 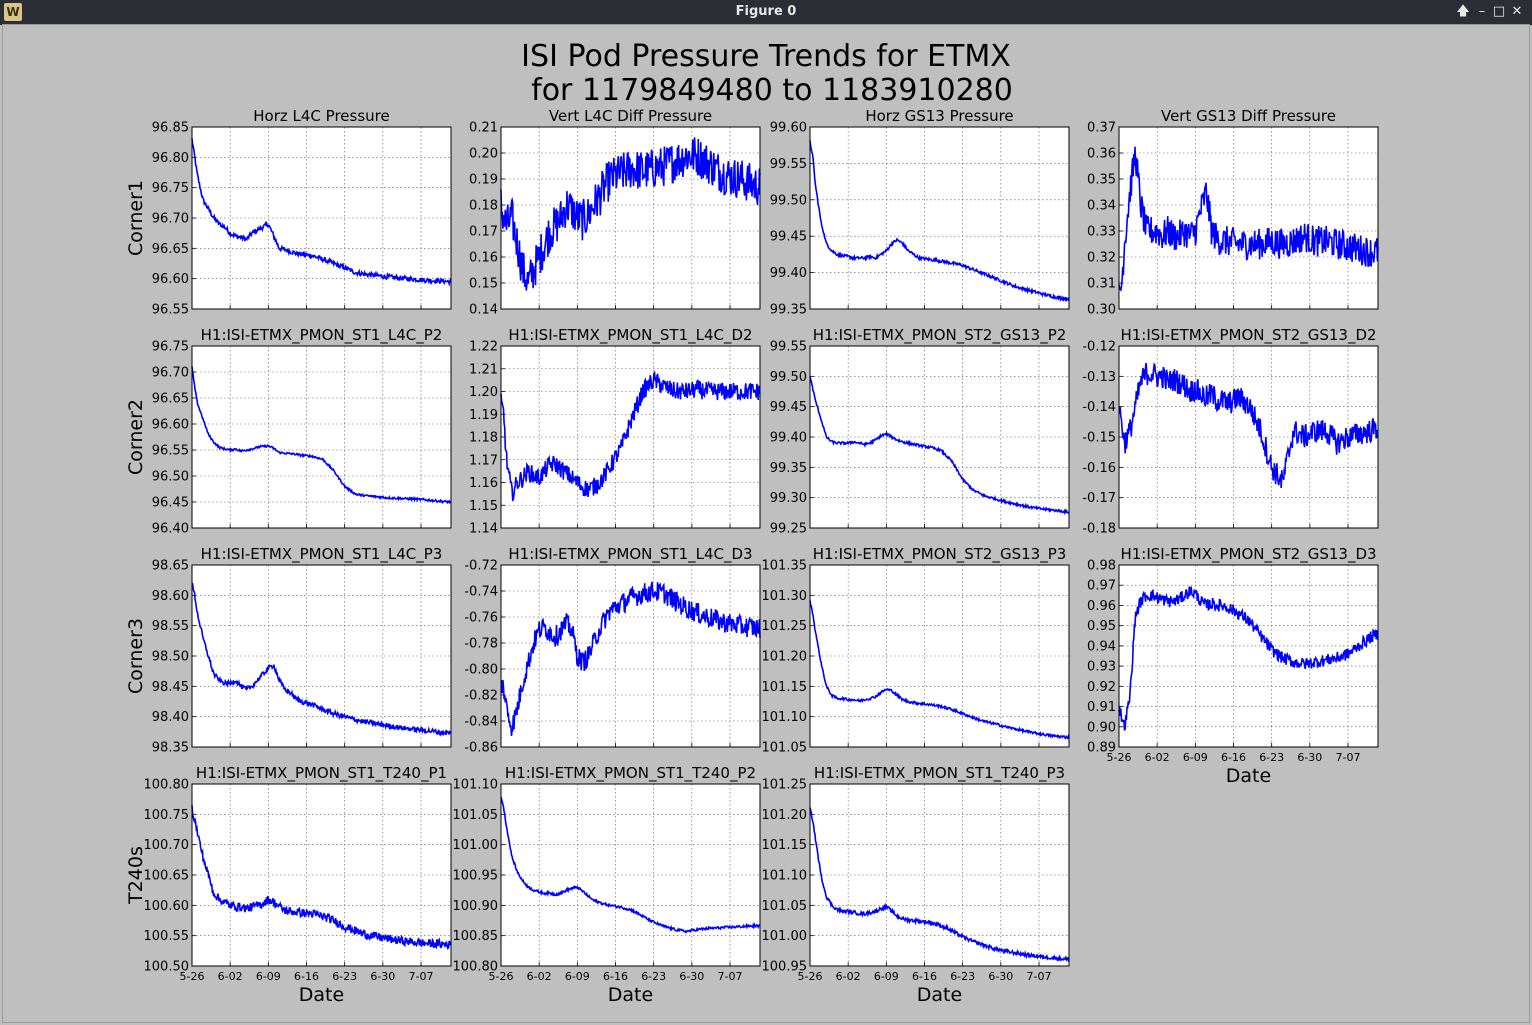 I want to click on x-tick-label: 6-16, so click(x=924, y=976).